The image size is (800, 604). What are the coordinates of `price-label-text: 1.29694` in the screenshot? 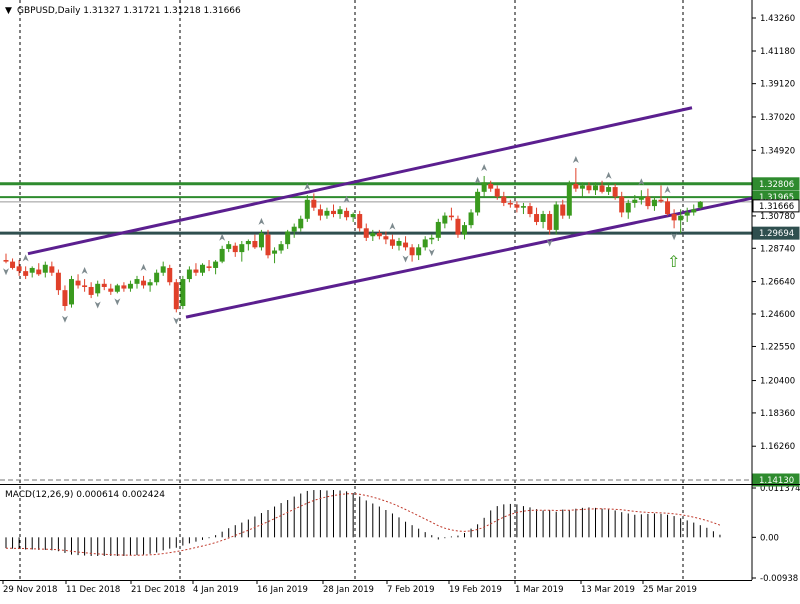 It's located at (776, 234).